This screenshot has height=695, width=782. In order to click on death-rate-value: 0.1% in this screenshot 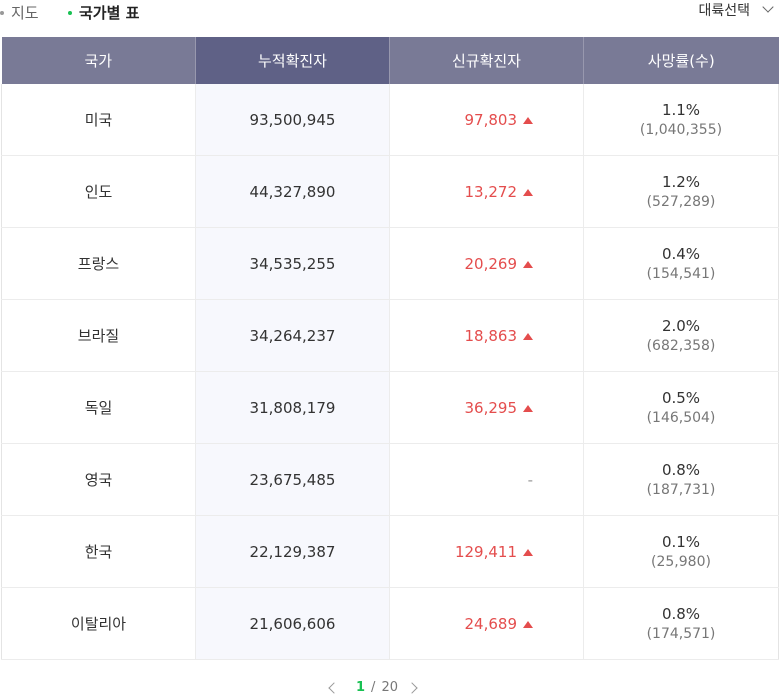, I will do `click(681, 541)`.